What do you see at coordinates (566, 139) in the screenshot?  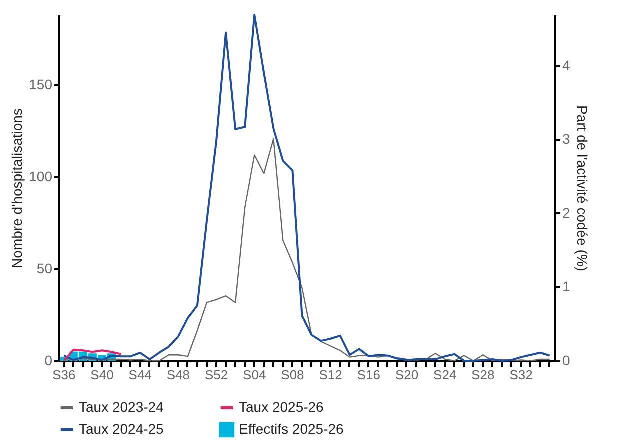 I see `y2-tick-label: 3` at bounding box center [566, 139].